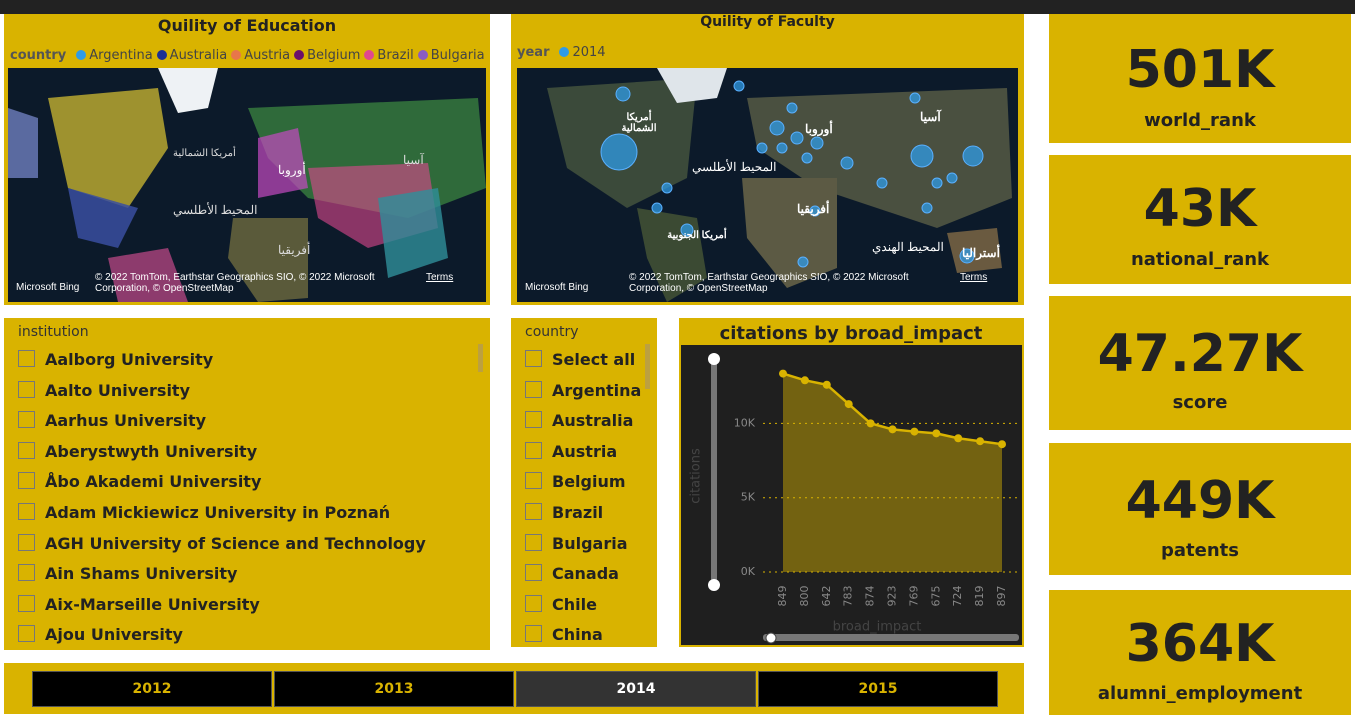  What do you see at coordinates (826, 596) in the screenshot?
I see `x-tick-label: 642` at bounding box center [826, 596].